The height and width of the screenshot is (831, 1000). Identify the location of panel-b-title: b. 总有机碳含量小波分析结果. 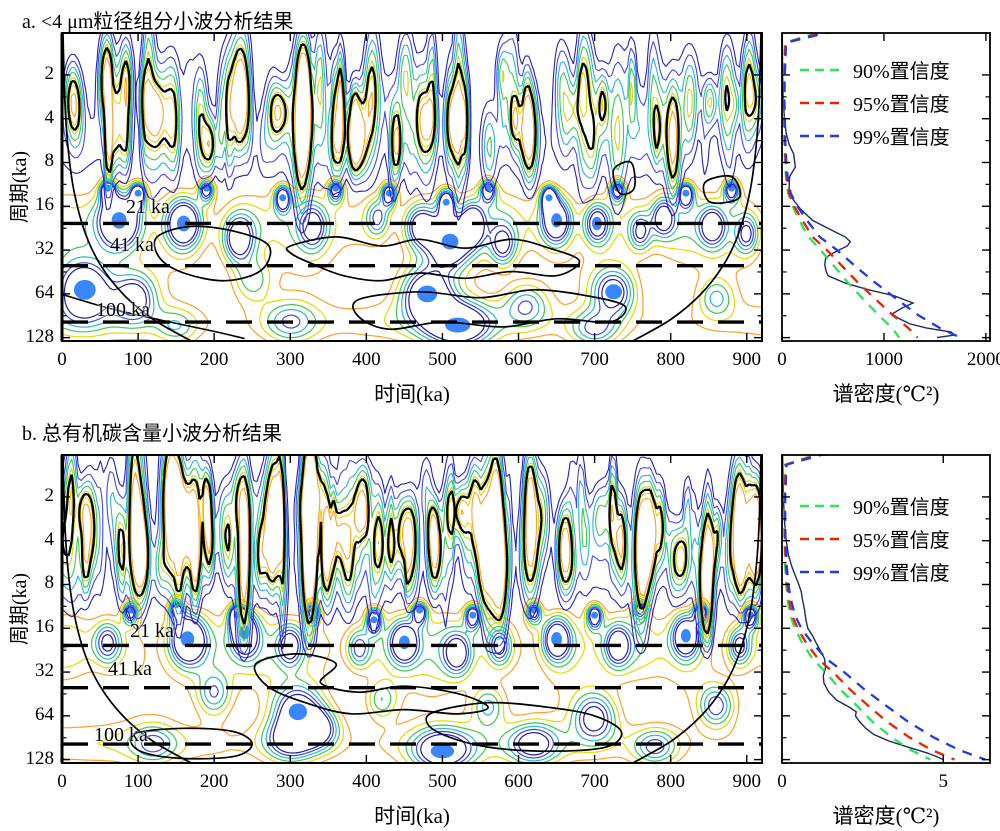
(152, 434).